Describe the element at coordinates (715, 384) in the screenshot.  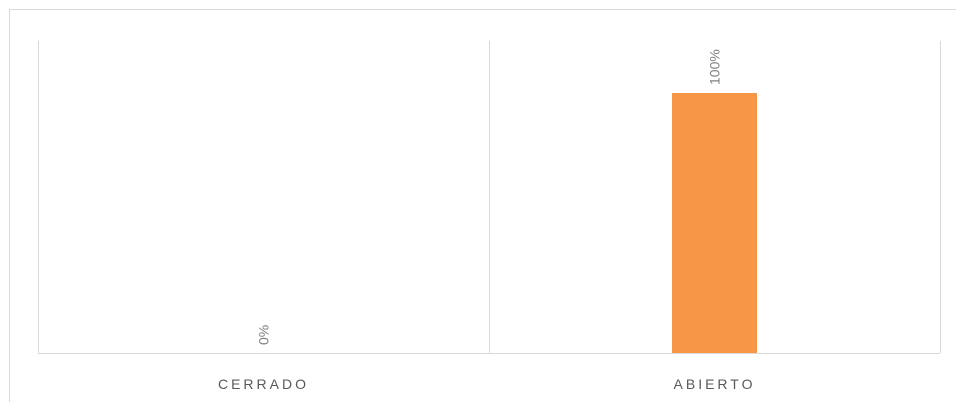
I see `category-label-abierto: ABIERTO` at that location.